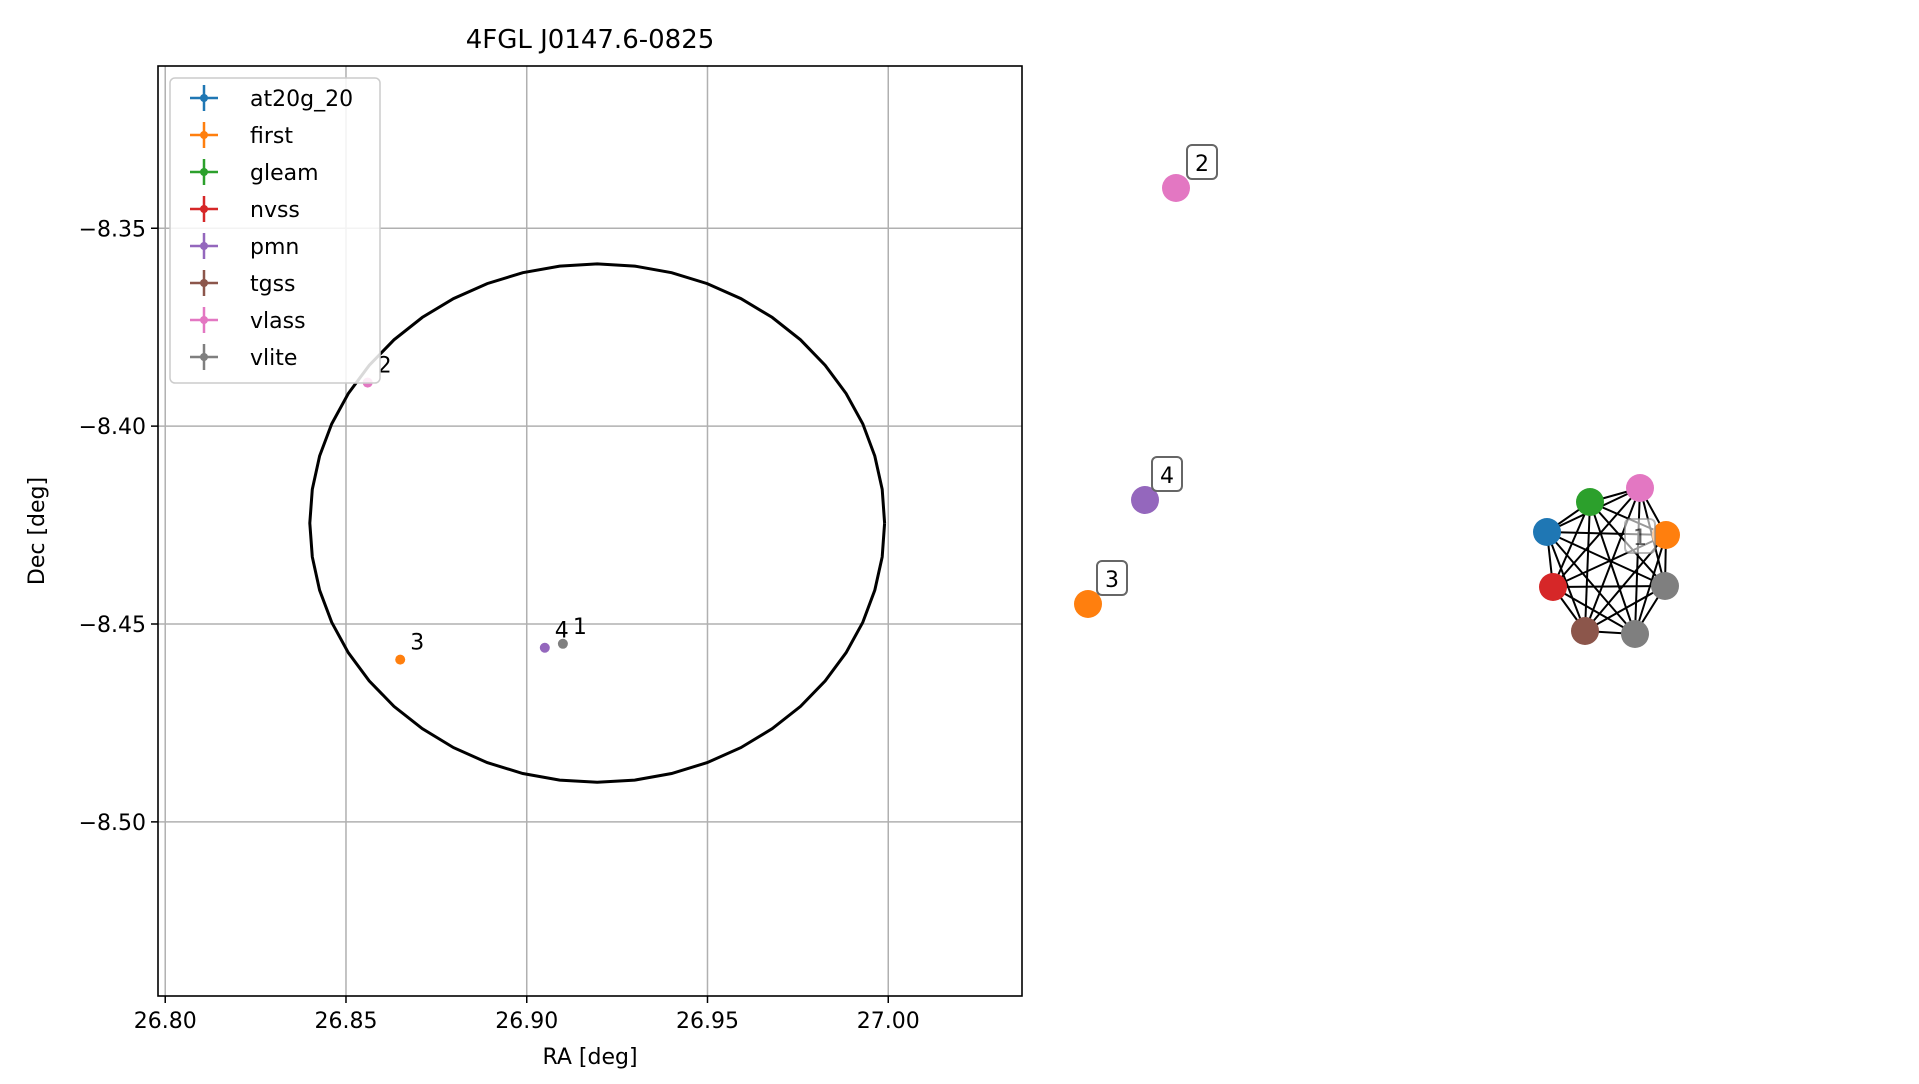  I want to click on cluster-label: 1, so click(1640, 536).